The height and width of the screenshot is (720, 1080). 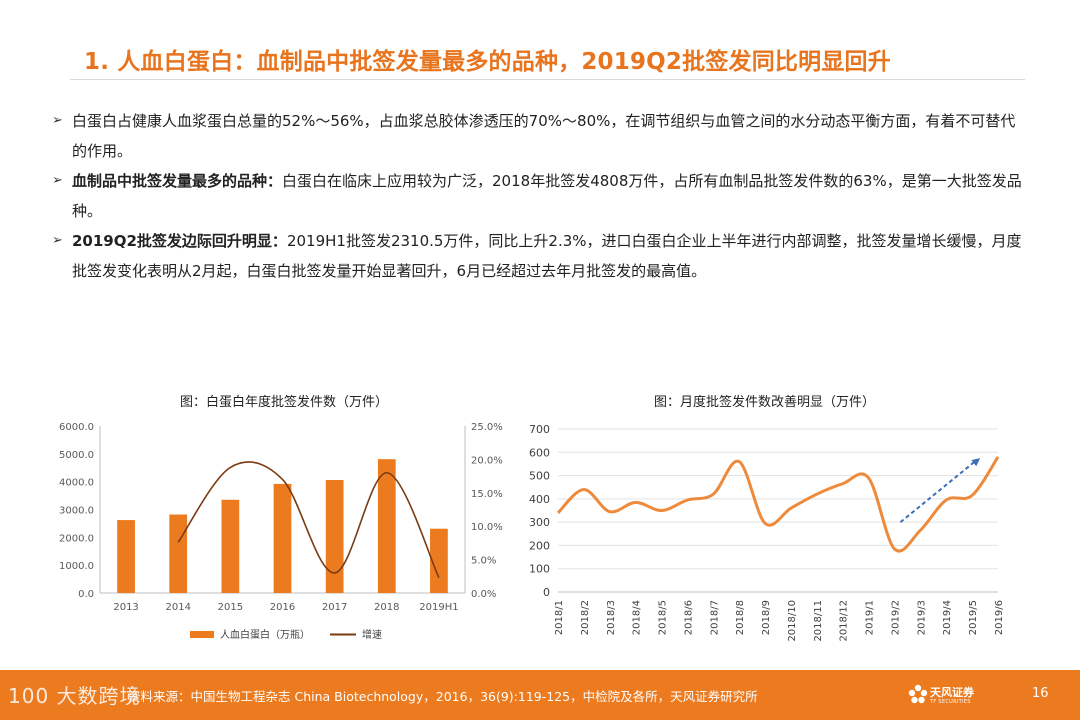 What do you see at coordinates (539, 429) in the screenshot?
I see `chart2-y-tick: 700` at bounding box center [539, 429].